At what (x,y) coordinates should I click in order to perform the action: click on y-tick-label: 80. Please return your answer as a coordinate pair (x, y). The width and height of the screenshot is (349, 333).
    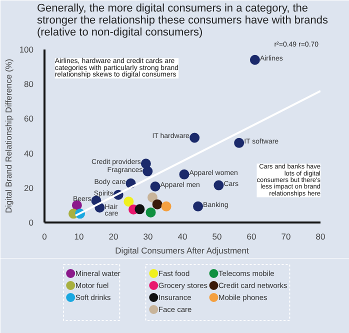
    Looking at the image, I should click on (29, 84).